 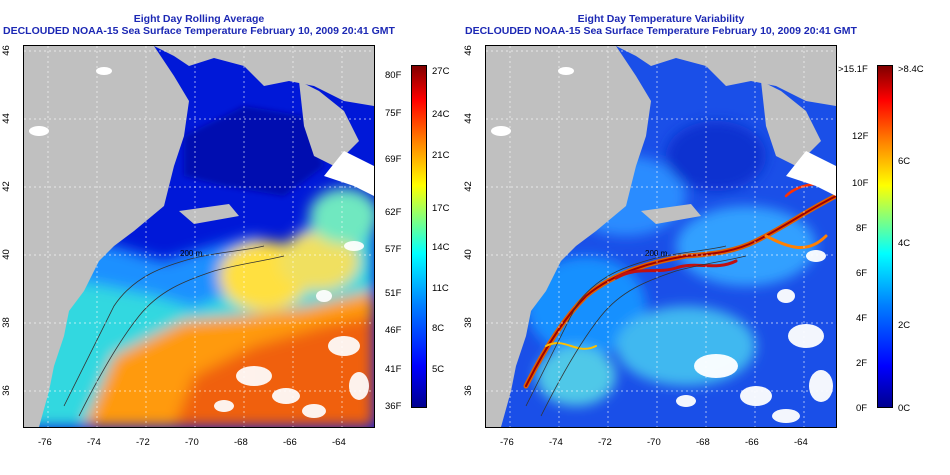 I want to click on left-map-title: Eight Day Rolling Average, so click(x=199, y=19).